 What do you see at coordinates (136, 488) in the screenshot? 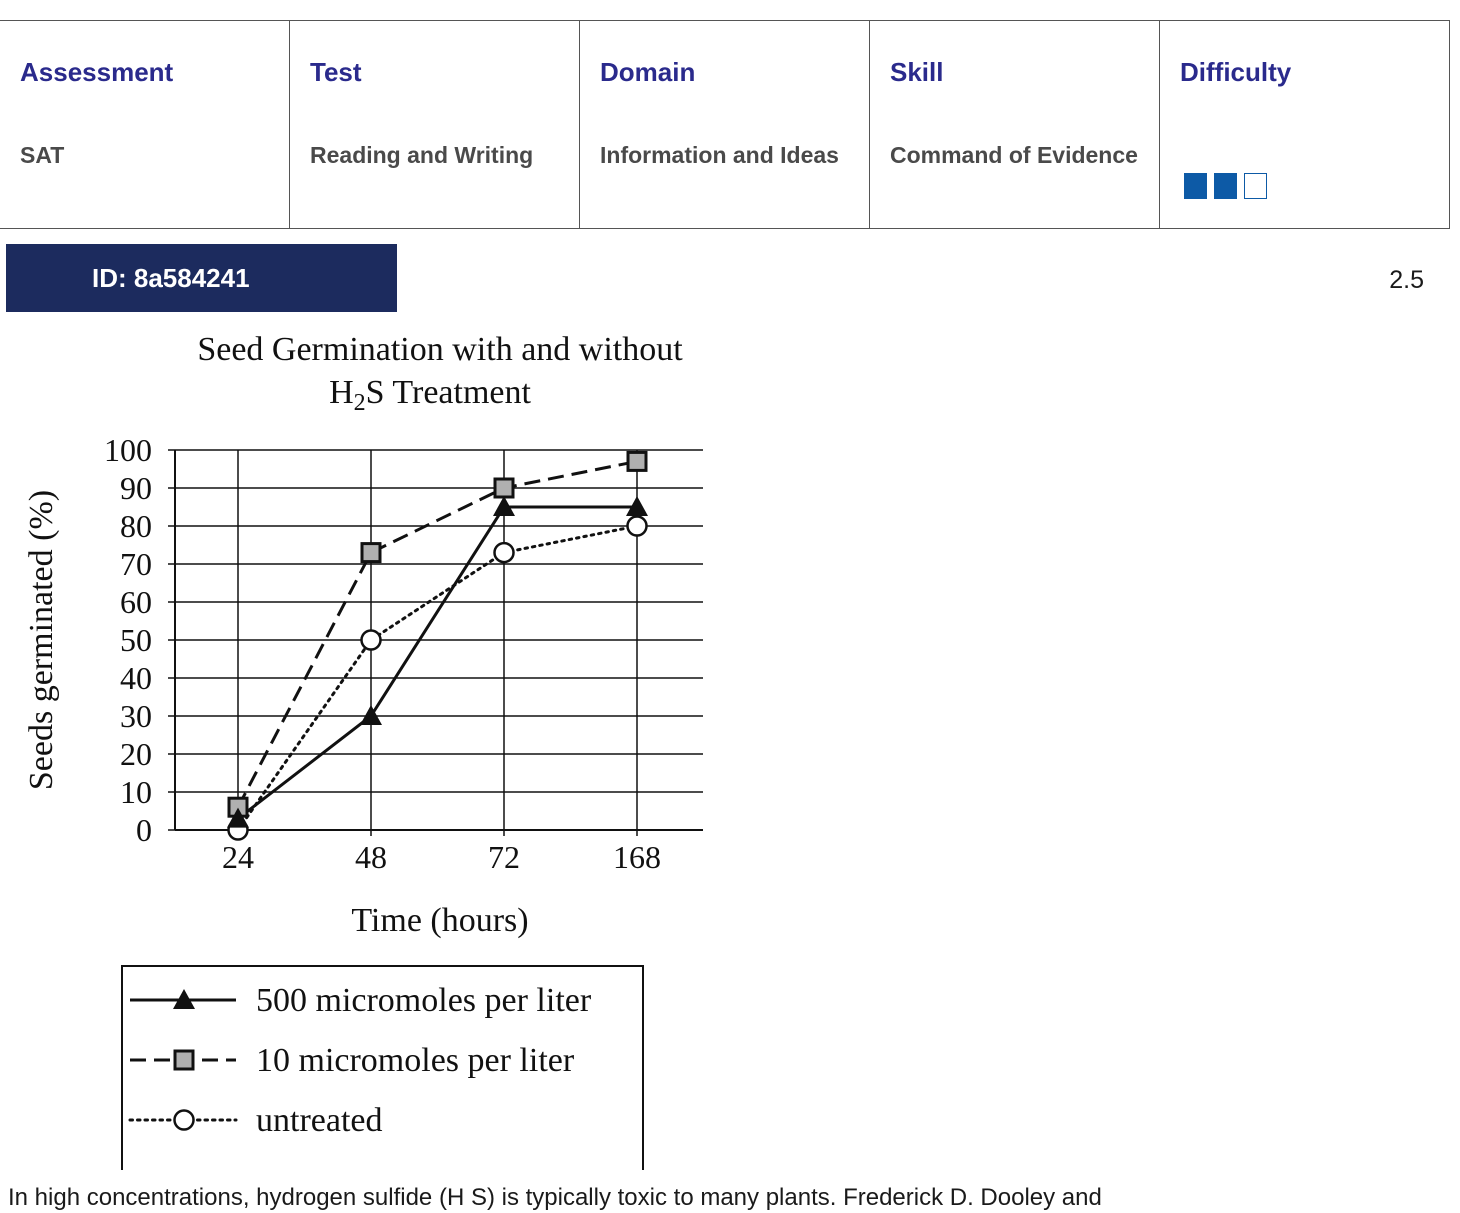
I see `y-tick-label: 90` at bounding box center [136, 488].